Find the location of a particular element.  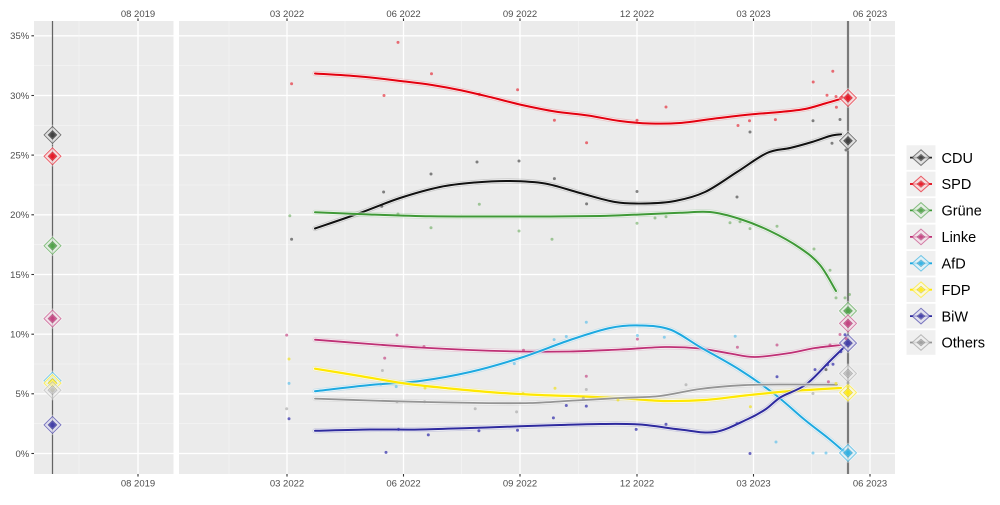

svg-text: Others is located at coordinates (964, 344).